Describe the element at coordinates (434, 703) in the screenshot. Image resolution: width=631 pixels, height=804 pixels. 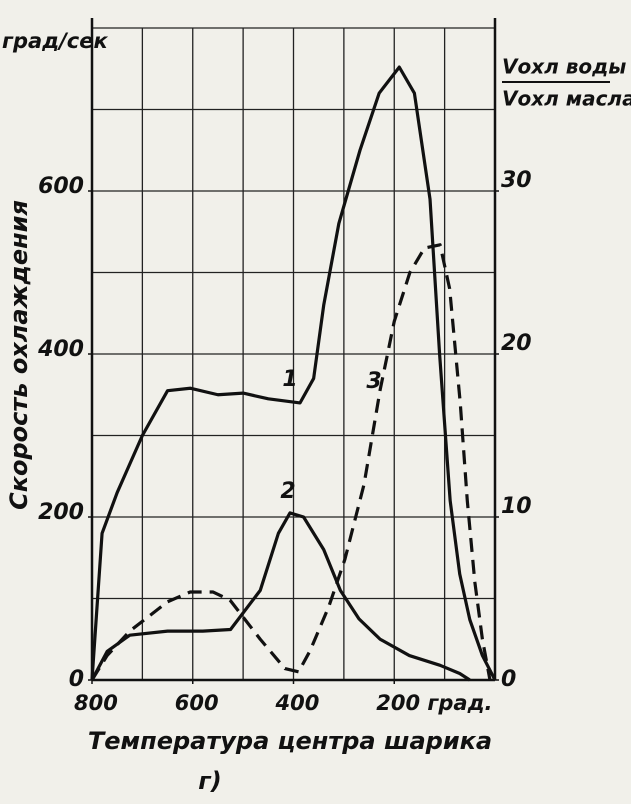
I see `x-tick-label: 200 град.` at that location.